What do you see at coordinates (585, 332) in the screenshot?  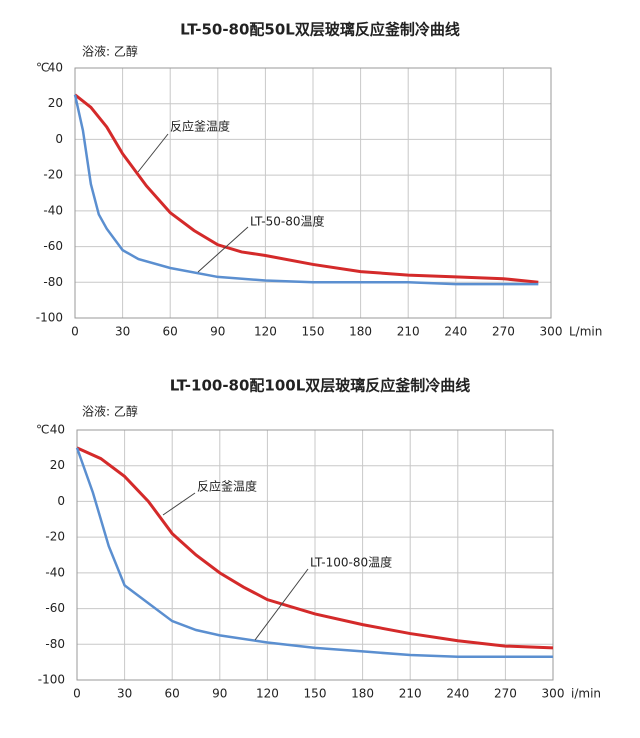 I see `x-axis-label: L/min` at bounding box center [585, 332].